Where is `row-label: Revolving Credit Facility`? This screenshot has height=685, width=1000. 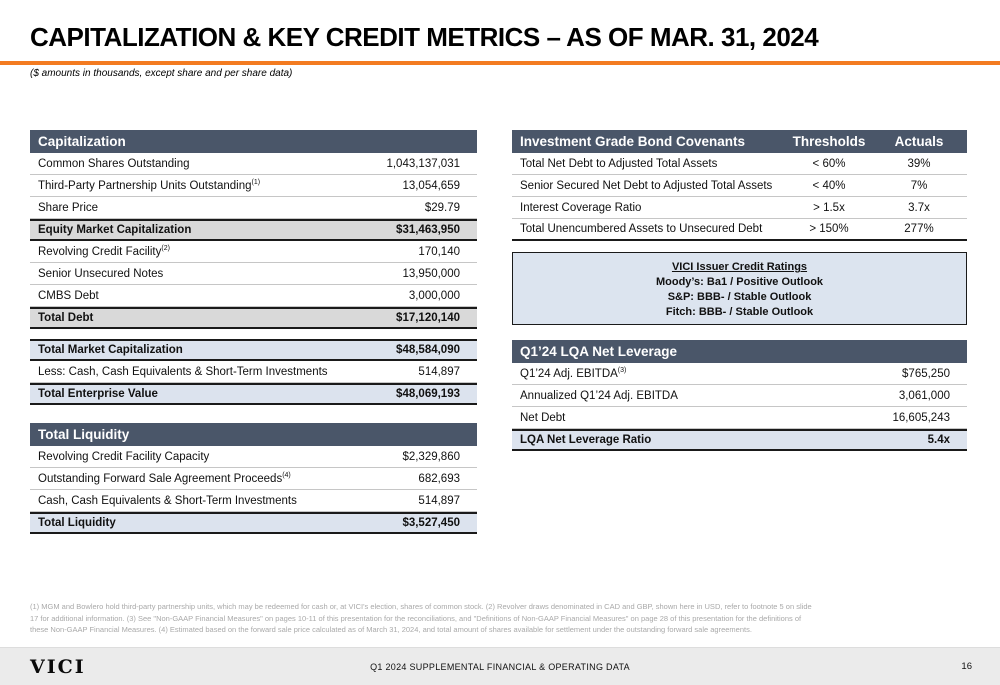
row-label: Revolving Credit Facility is located at coordinates (100, 251).